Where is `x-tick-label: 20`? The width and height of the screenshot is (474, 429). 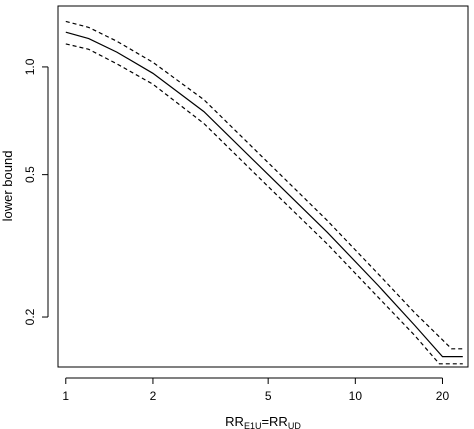 x-tick-label: 20 is located at coordinates (443, 396).